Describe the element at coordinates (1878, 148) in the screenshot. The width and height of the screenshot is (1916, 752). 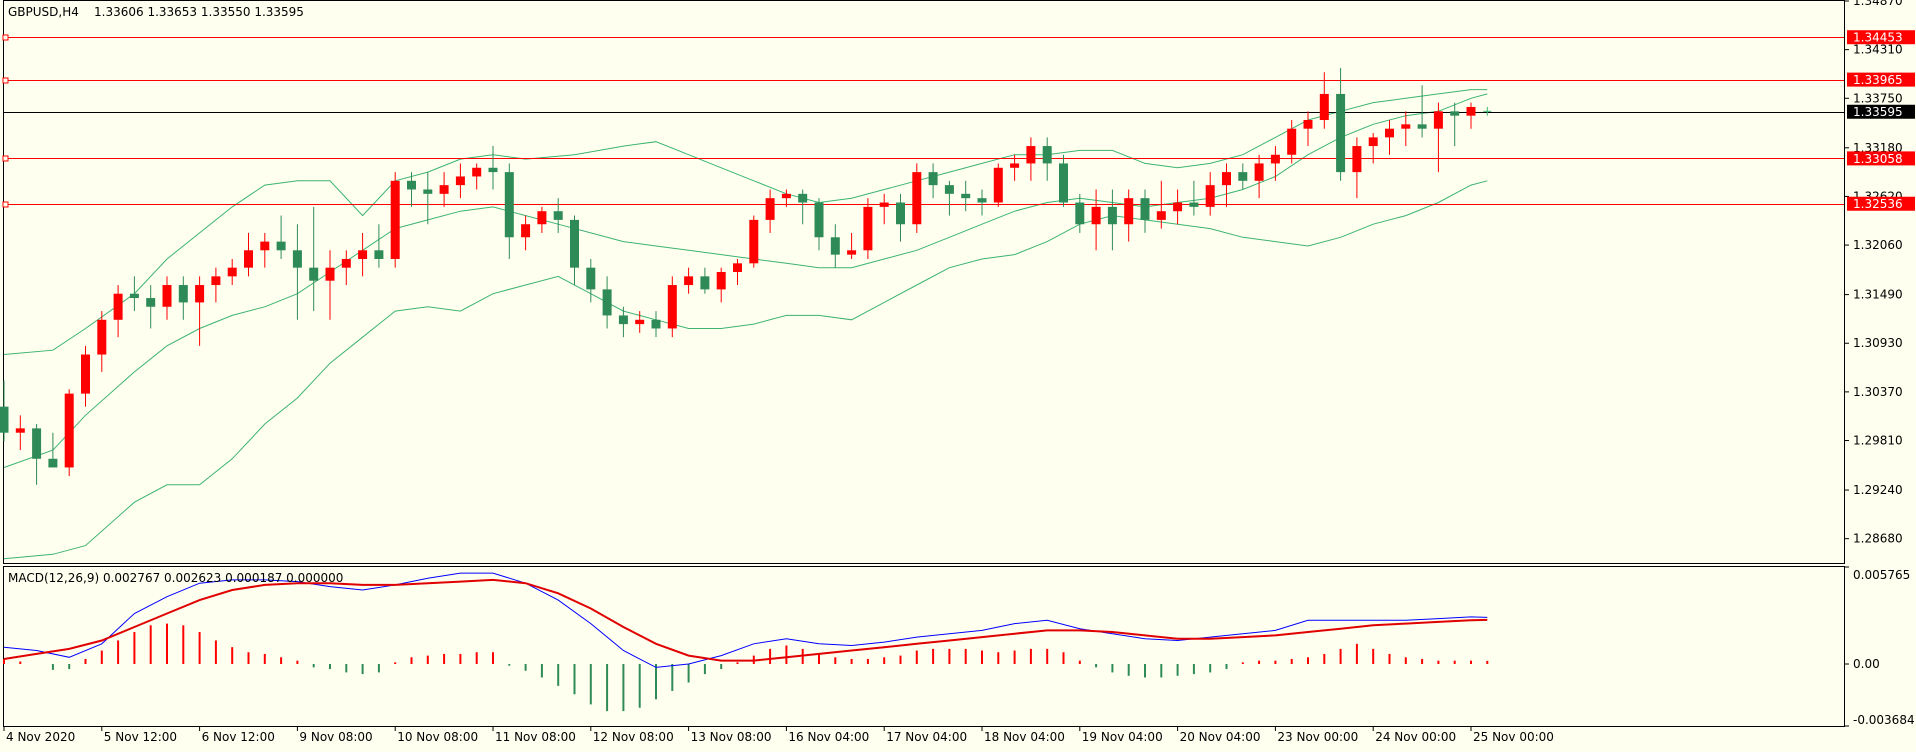
I see `price-tick-label: 1.33180` at that location.